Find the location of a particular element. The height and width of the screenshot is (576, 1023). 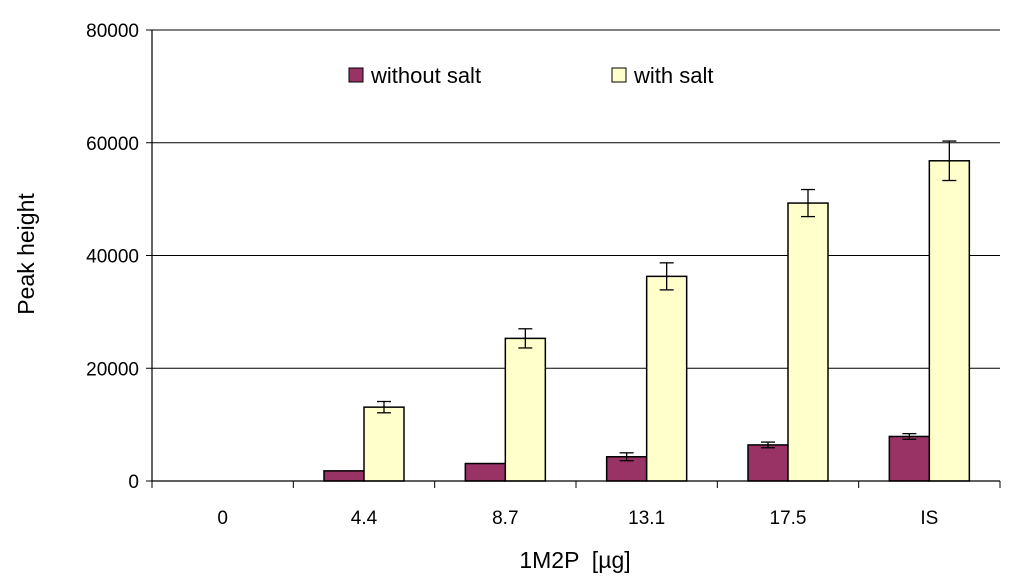

legend-label-with-salt: with salt is located at coordinates (673, 75).